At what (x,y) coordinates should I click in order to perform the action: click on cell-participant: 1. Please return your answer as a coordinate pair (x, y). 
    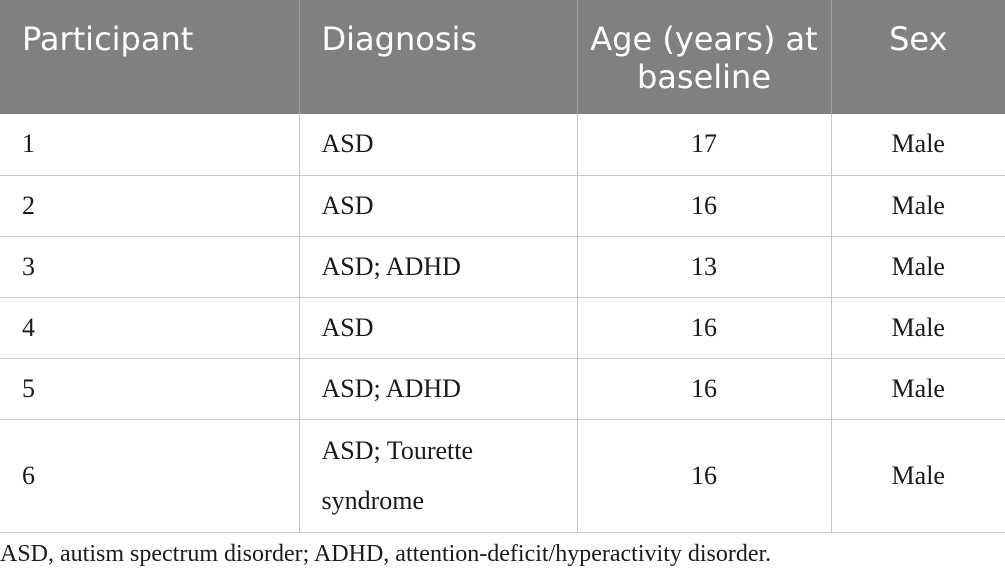
    Looking at the image, I should click on (149, 145).